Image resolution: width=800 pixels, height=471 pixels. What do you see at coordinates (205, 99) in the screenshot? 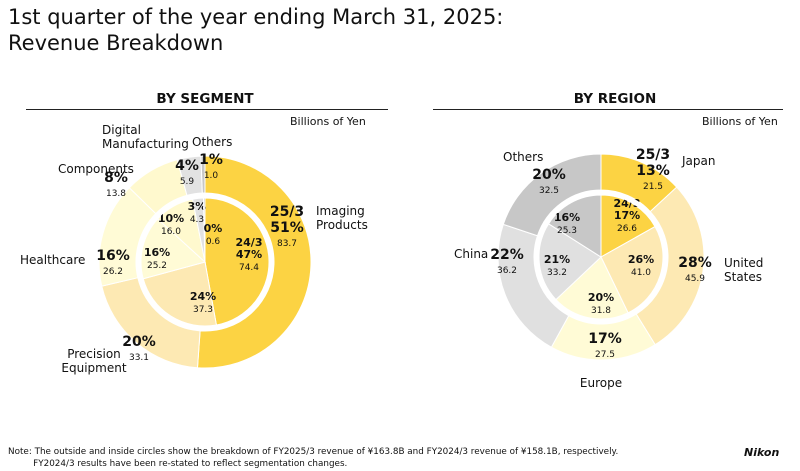
I see `segment-heading: BY SEGMENT` at bounding box center [205, 99].